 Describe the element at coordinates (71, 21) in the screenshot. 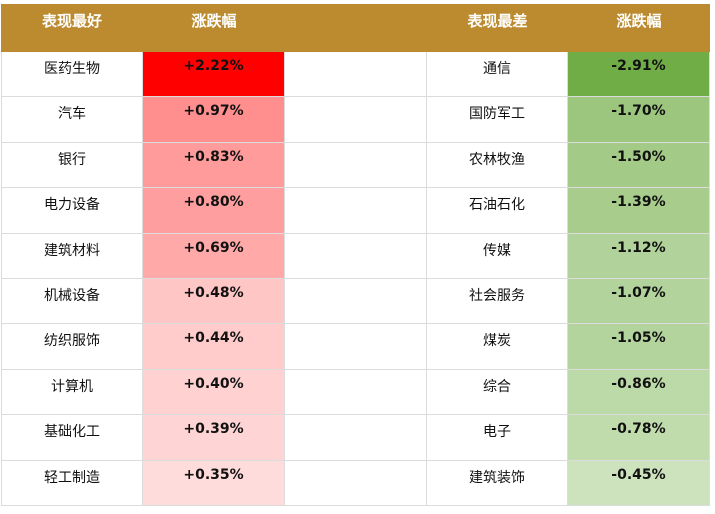

I see `header-cell: 表现最好` at that location.